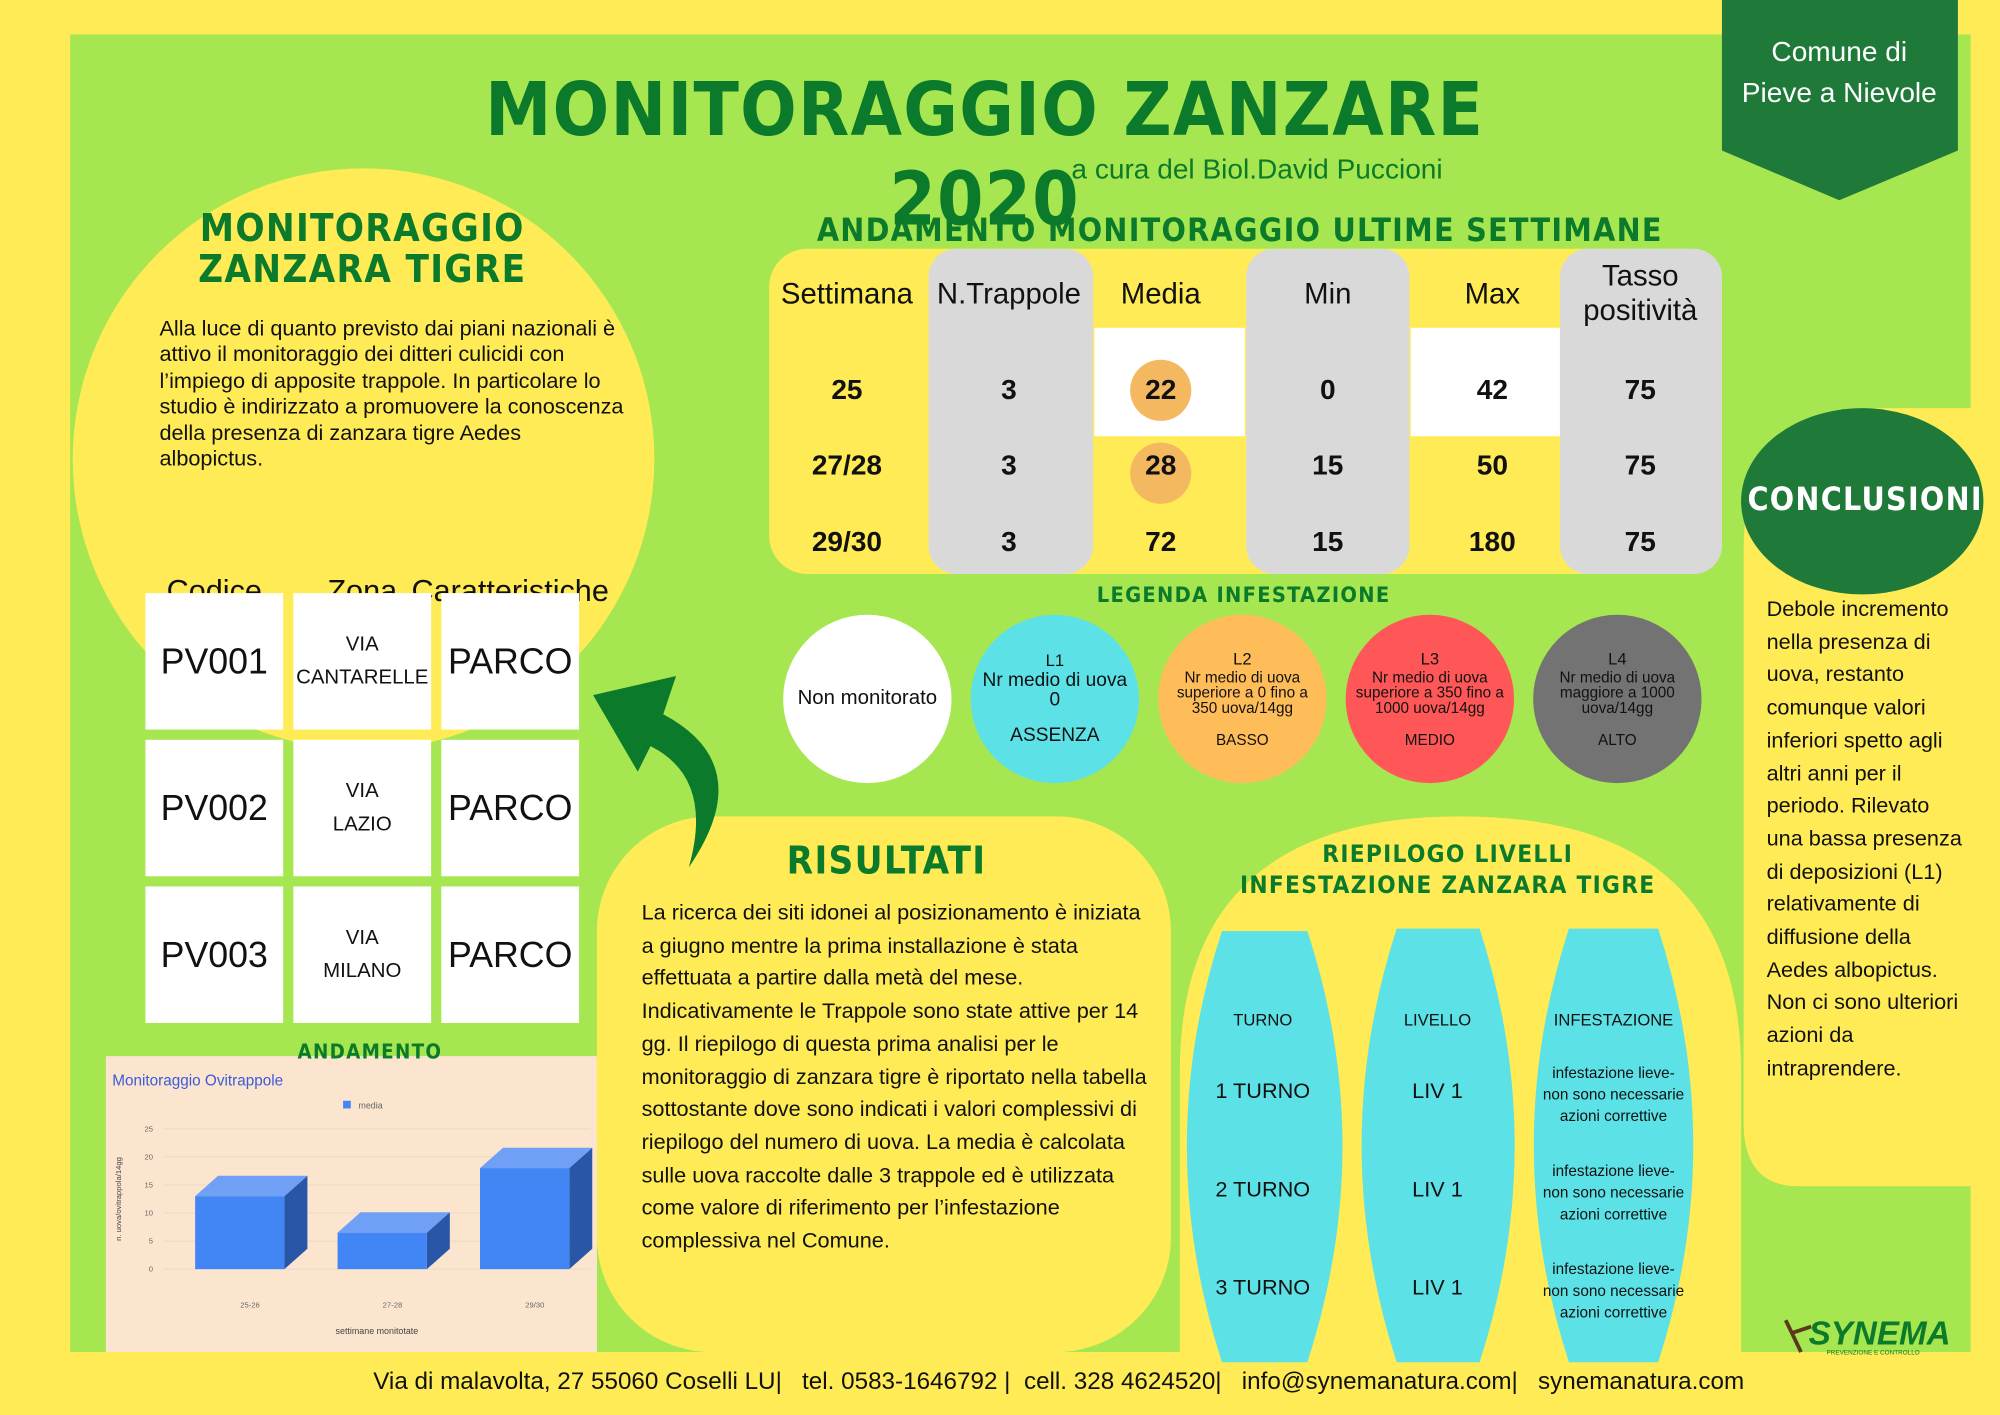  I want to click on weekly-cell: 28, so click(1161, 464).